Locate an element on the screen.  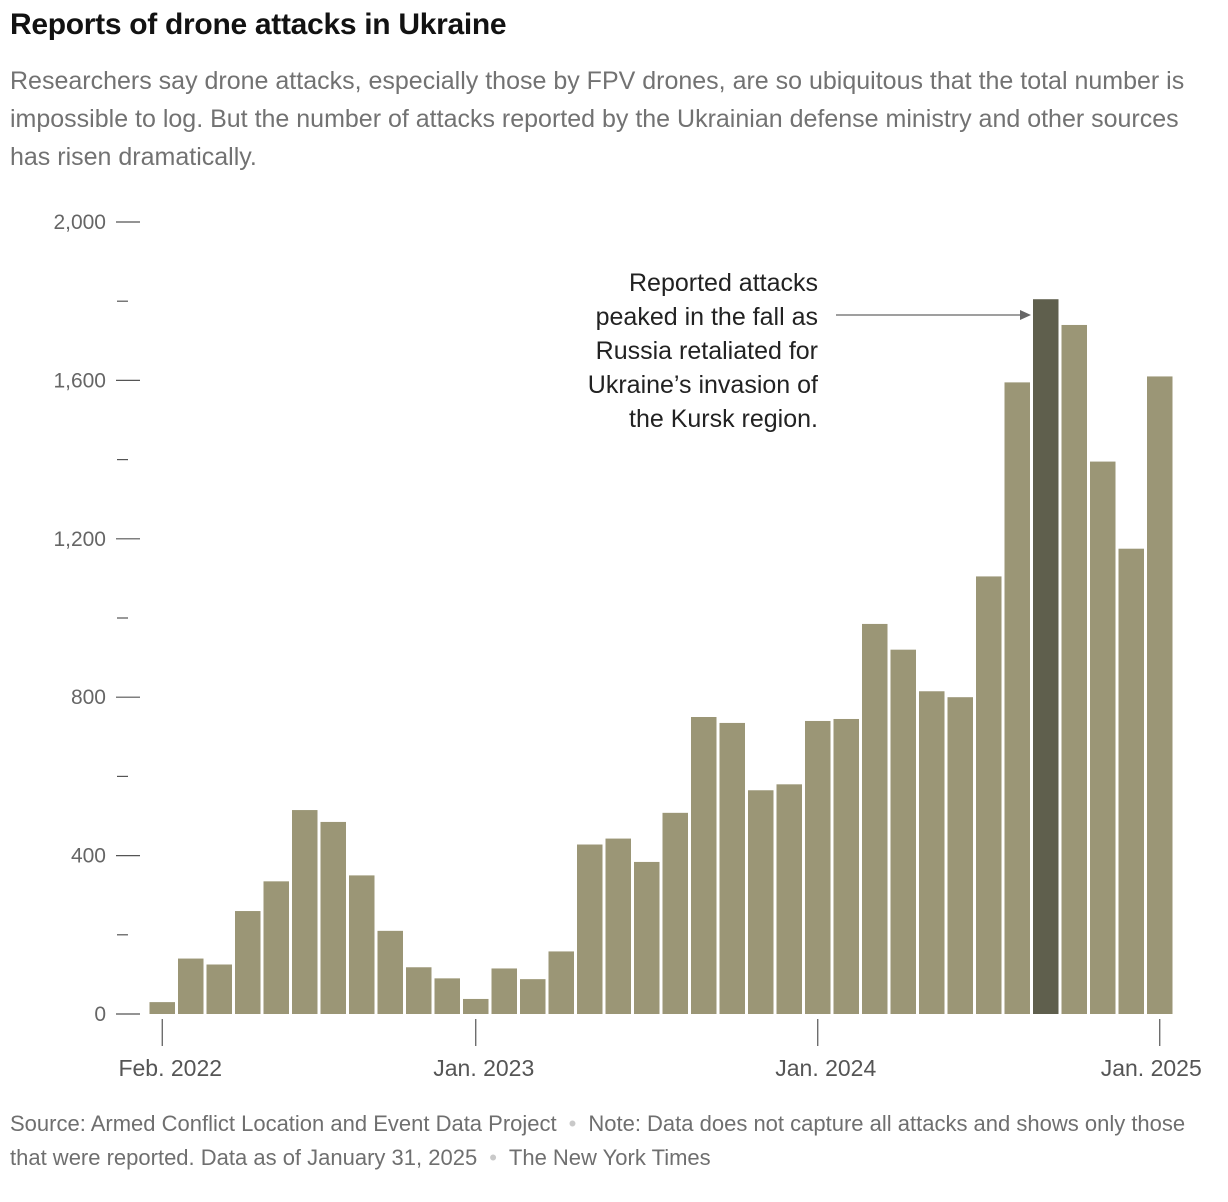
credit: The New York Times is located at coordinates (609, 1157).